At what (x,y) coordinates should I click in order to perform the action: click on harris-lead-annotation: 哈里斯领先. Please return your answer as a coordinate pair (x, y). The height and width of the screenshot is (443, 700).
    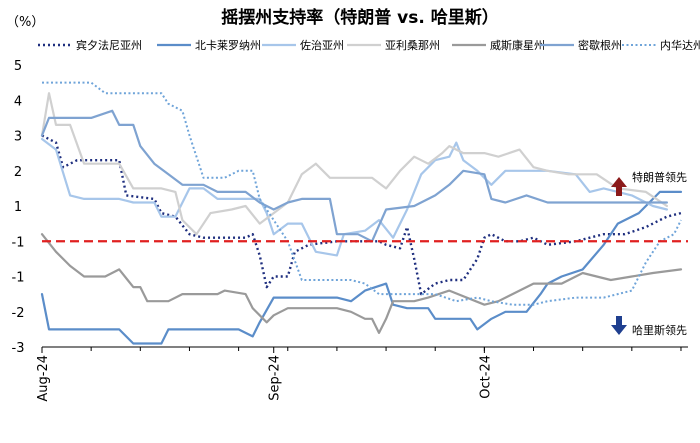
    Looking at the image, I should click on (649, 326).